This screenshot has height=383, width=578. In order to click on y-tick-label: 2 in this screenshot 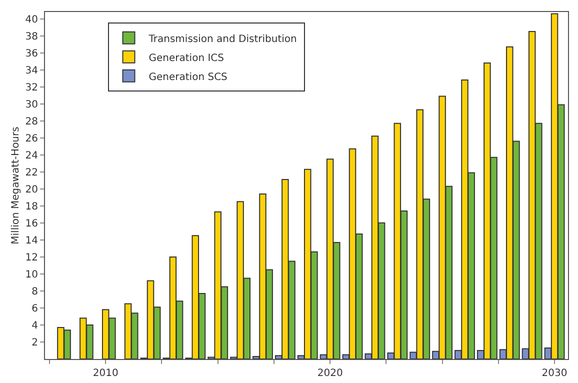, I will do `click(35, 342)`.